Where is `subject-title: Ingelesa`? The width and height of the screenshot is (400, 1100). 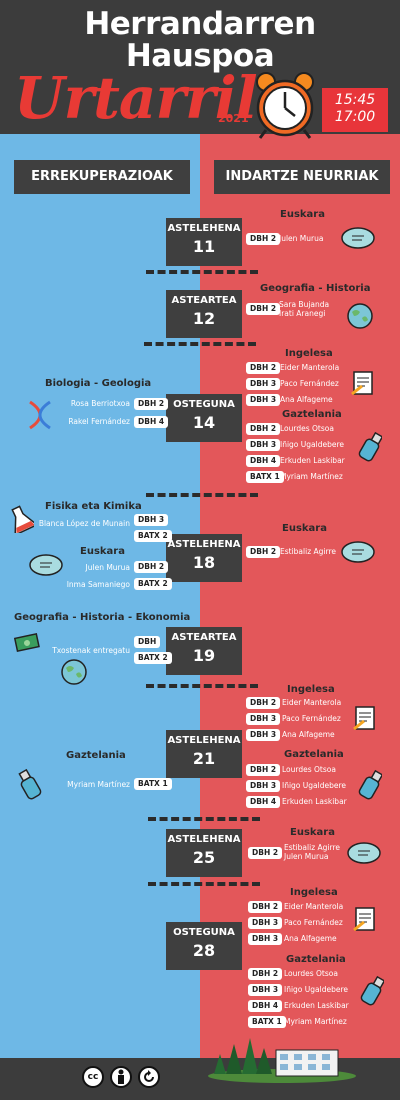 subject-title: Ingelesa is located at coordinates (314, 892).